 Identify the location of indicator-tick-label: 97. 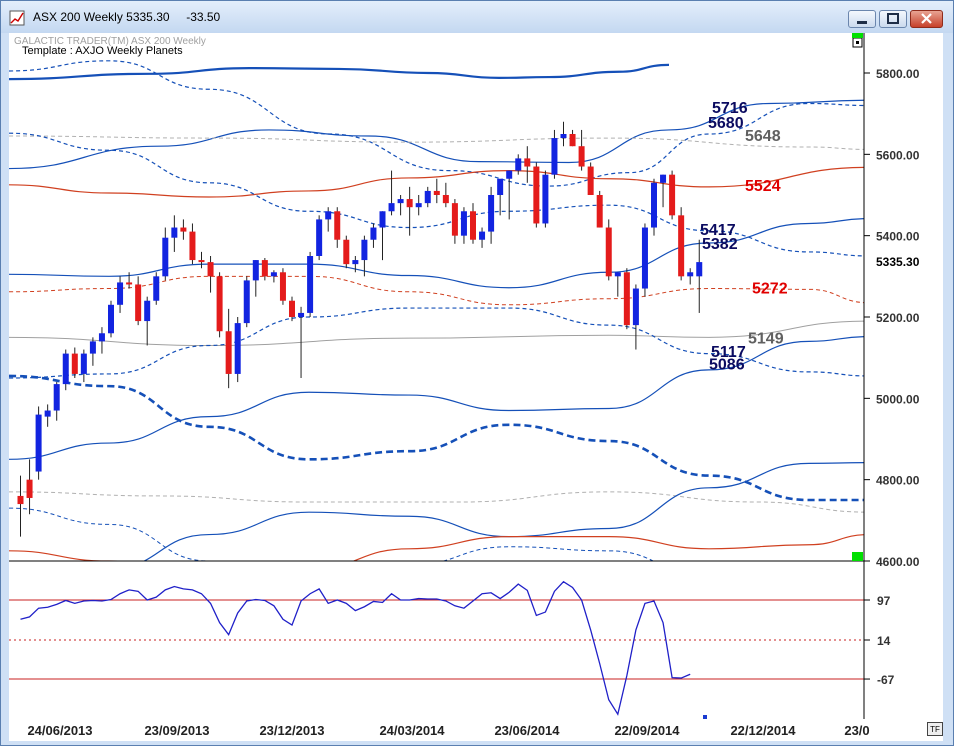
(884, 601).